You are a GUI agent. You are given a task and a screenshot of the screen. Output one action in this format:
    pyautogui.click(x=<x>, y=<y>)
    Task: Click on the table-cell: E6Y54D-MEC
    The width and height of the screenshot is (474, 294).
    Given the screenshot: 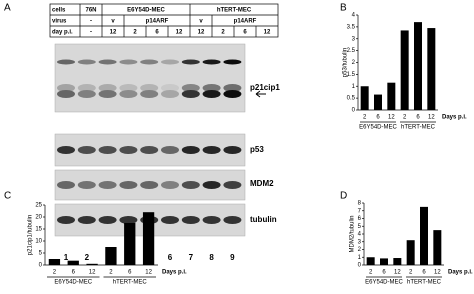 What is the action you would take?
    pyautogui.click(x=146, y=11)
    